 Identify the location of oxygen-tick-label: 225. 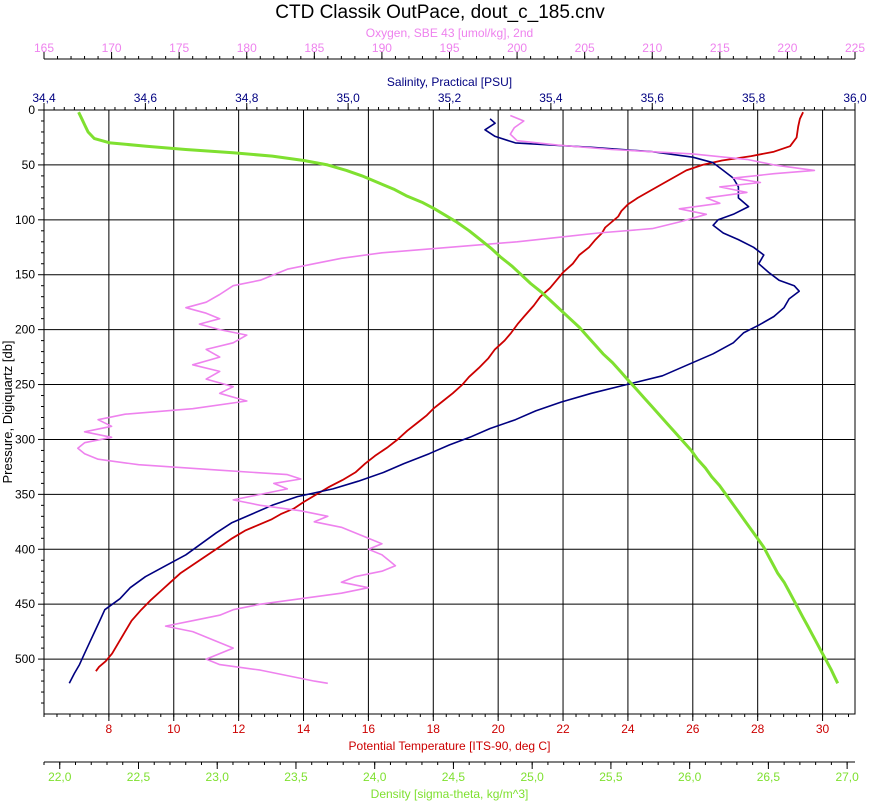
(855, 48).